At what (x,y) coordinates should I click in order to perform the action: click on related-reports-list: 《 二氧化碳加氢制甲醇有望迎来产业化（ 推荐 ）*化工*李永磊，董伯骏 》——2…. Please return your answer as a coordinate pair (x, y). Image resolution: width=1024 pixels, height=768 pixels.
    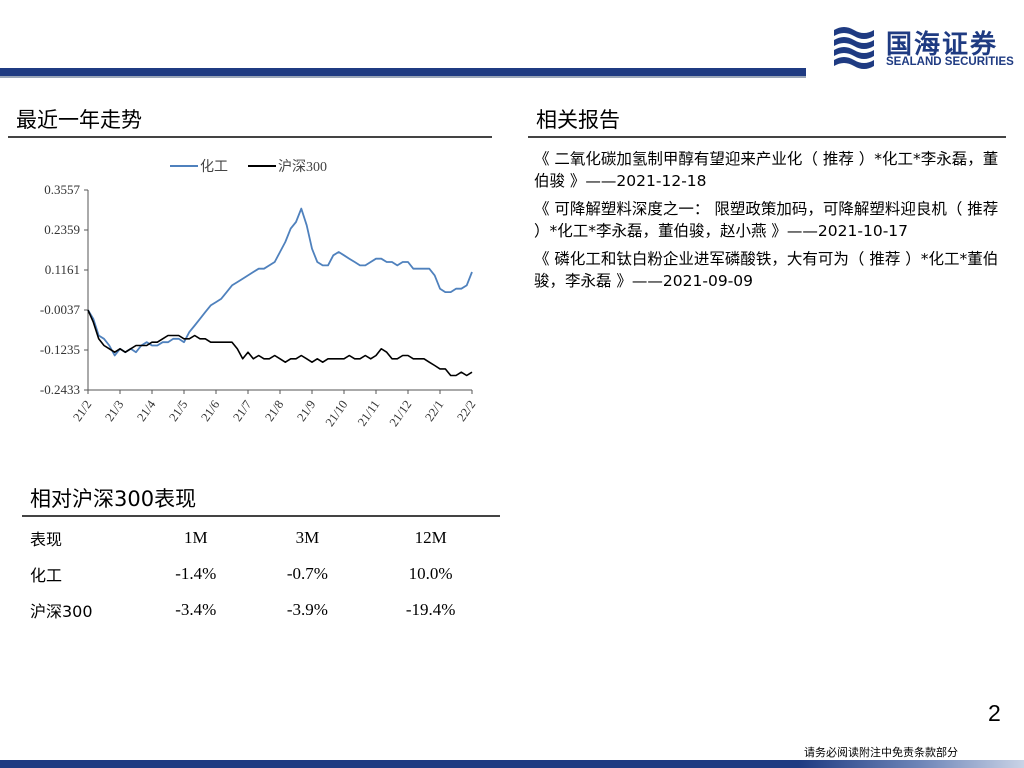
    Looking at the image, I should click on (769, 223).